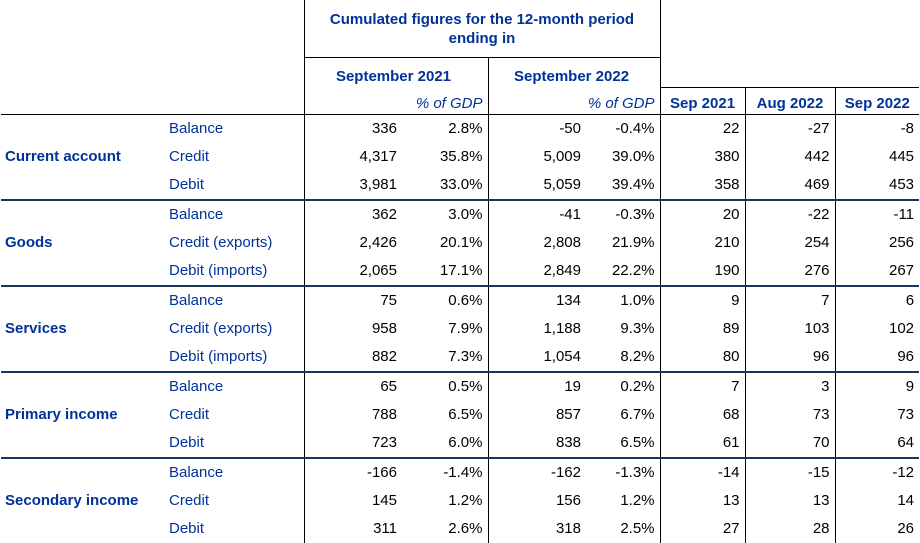  What do you see at coordinates (536, 271) in the screenshot?
I see `value-2022: 2,849` at bounding box center [536, 271].